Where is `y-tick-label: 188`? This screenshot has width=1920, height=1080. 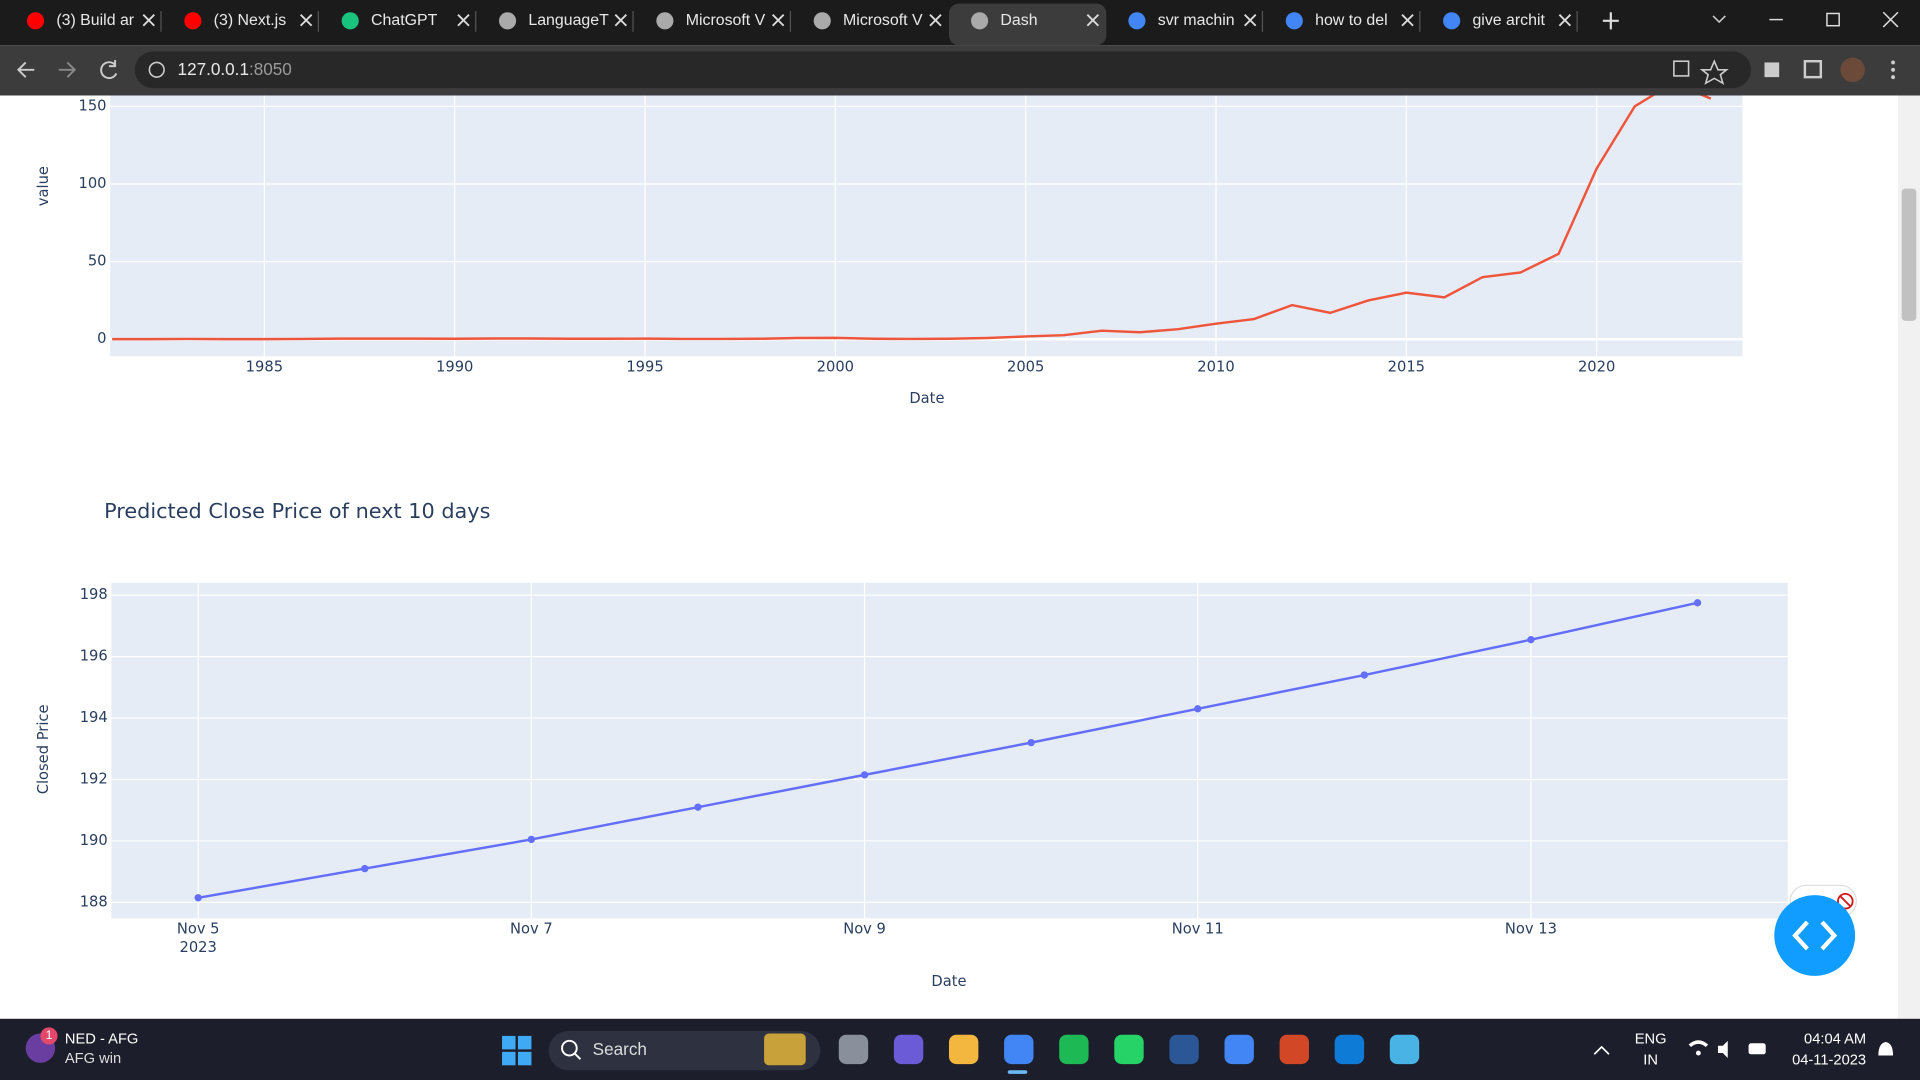 y-tick-label: 188 is located at coordinates (94, 901).